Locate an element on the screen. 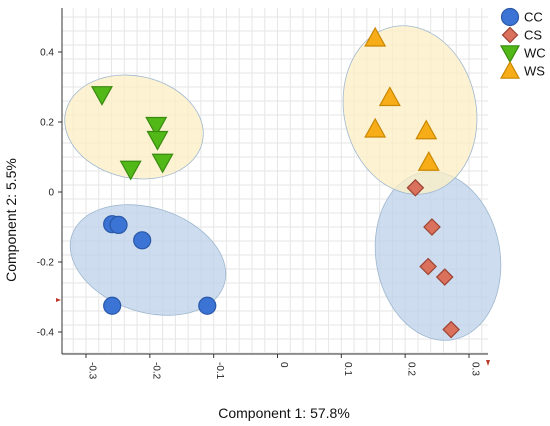 Image resolution: width=550 pixels, height=426 pixels. legend-marker-ws is located at coordinates (510, 69).